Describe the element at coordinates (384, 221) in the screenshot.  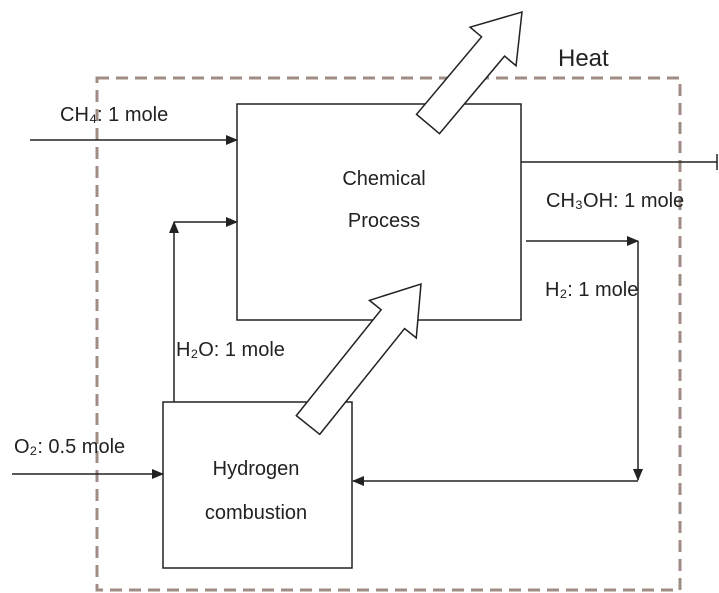
I see `chemical-process-label: Process` at that location.